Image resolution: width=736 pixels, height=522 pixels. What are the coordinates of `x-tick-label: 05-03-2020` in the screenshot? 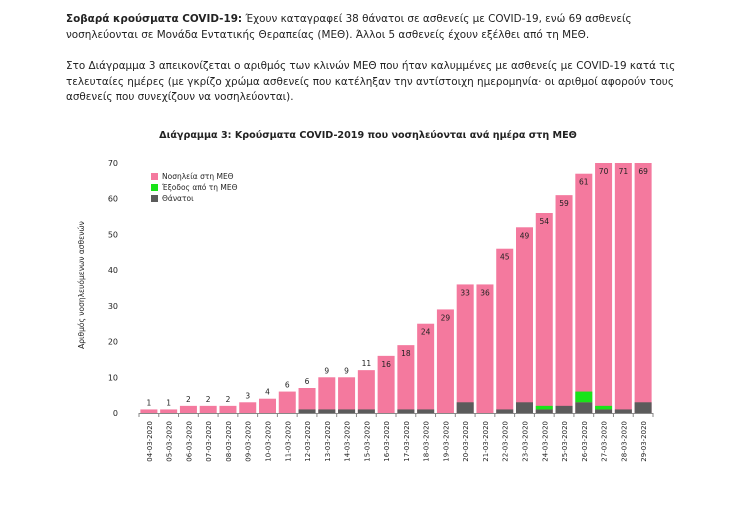 It's located at (170, 441).